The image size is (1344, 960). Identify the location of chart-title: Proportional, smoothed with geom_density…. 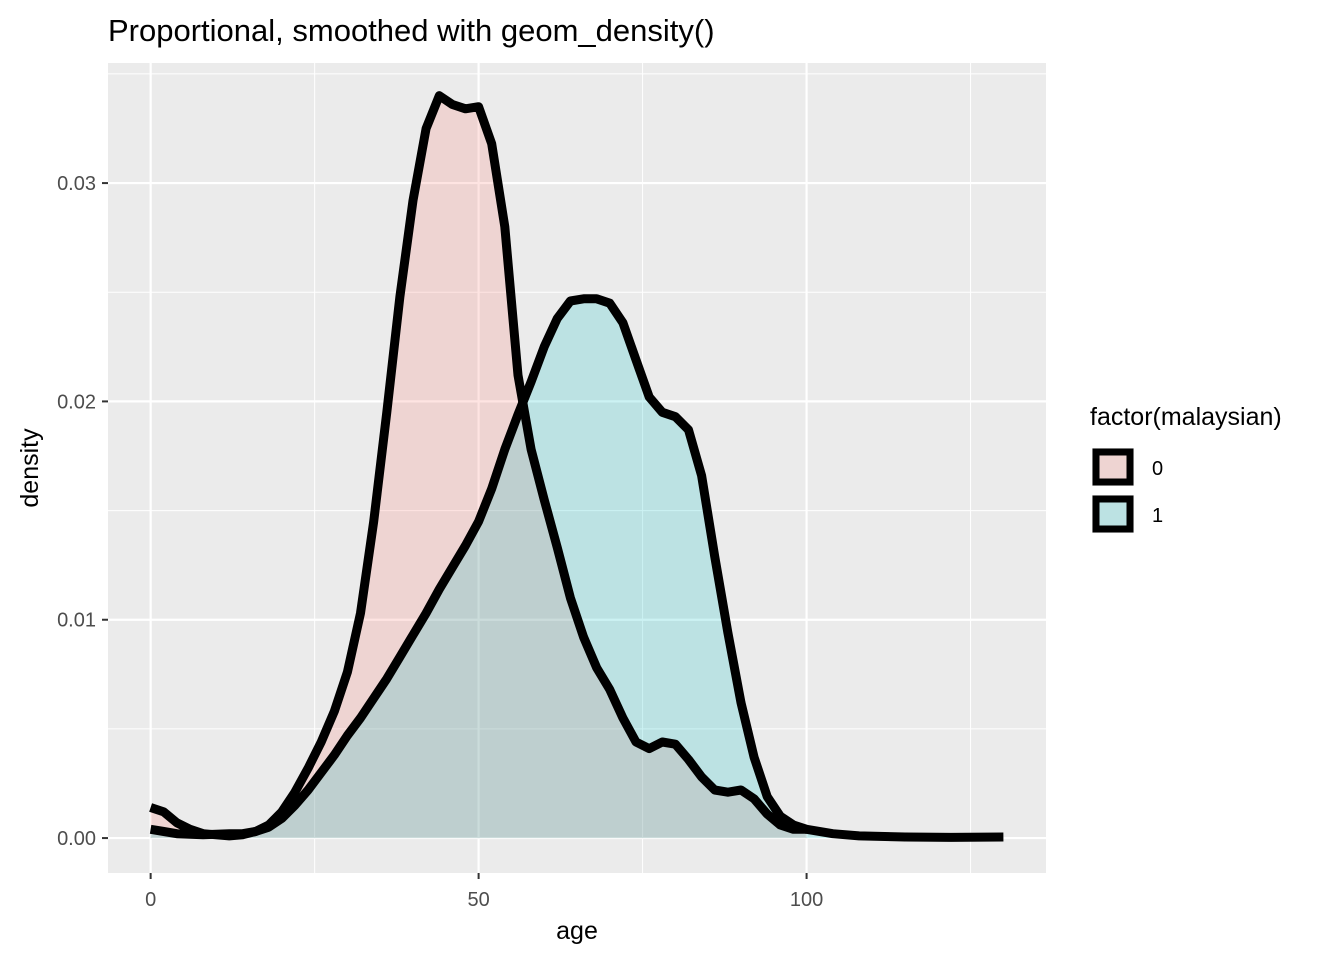
(411, 30).